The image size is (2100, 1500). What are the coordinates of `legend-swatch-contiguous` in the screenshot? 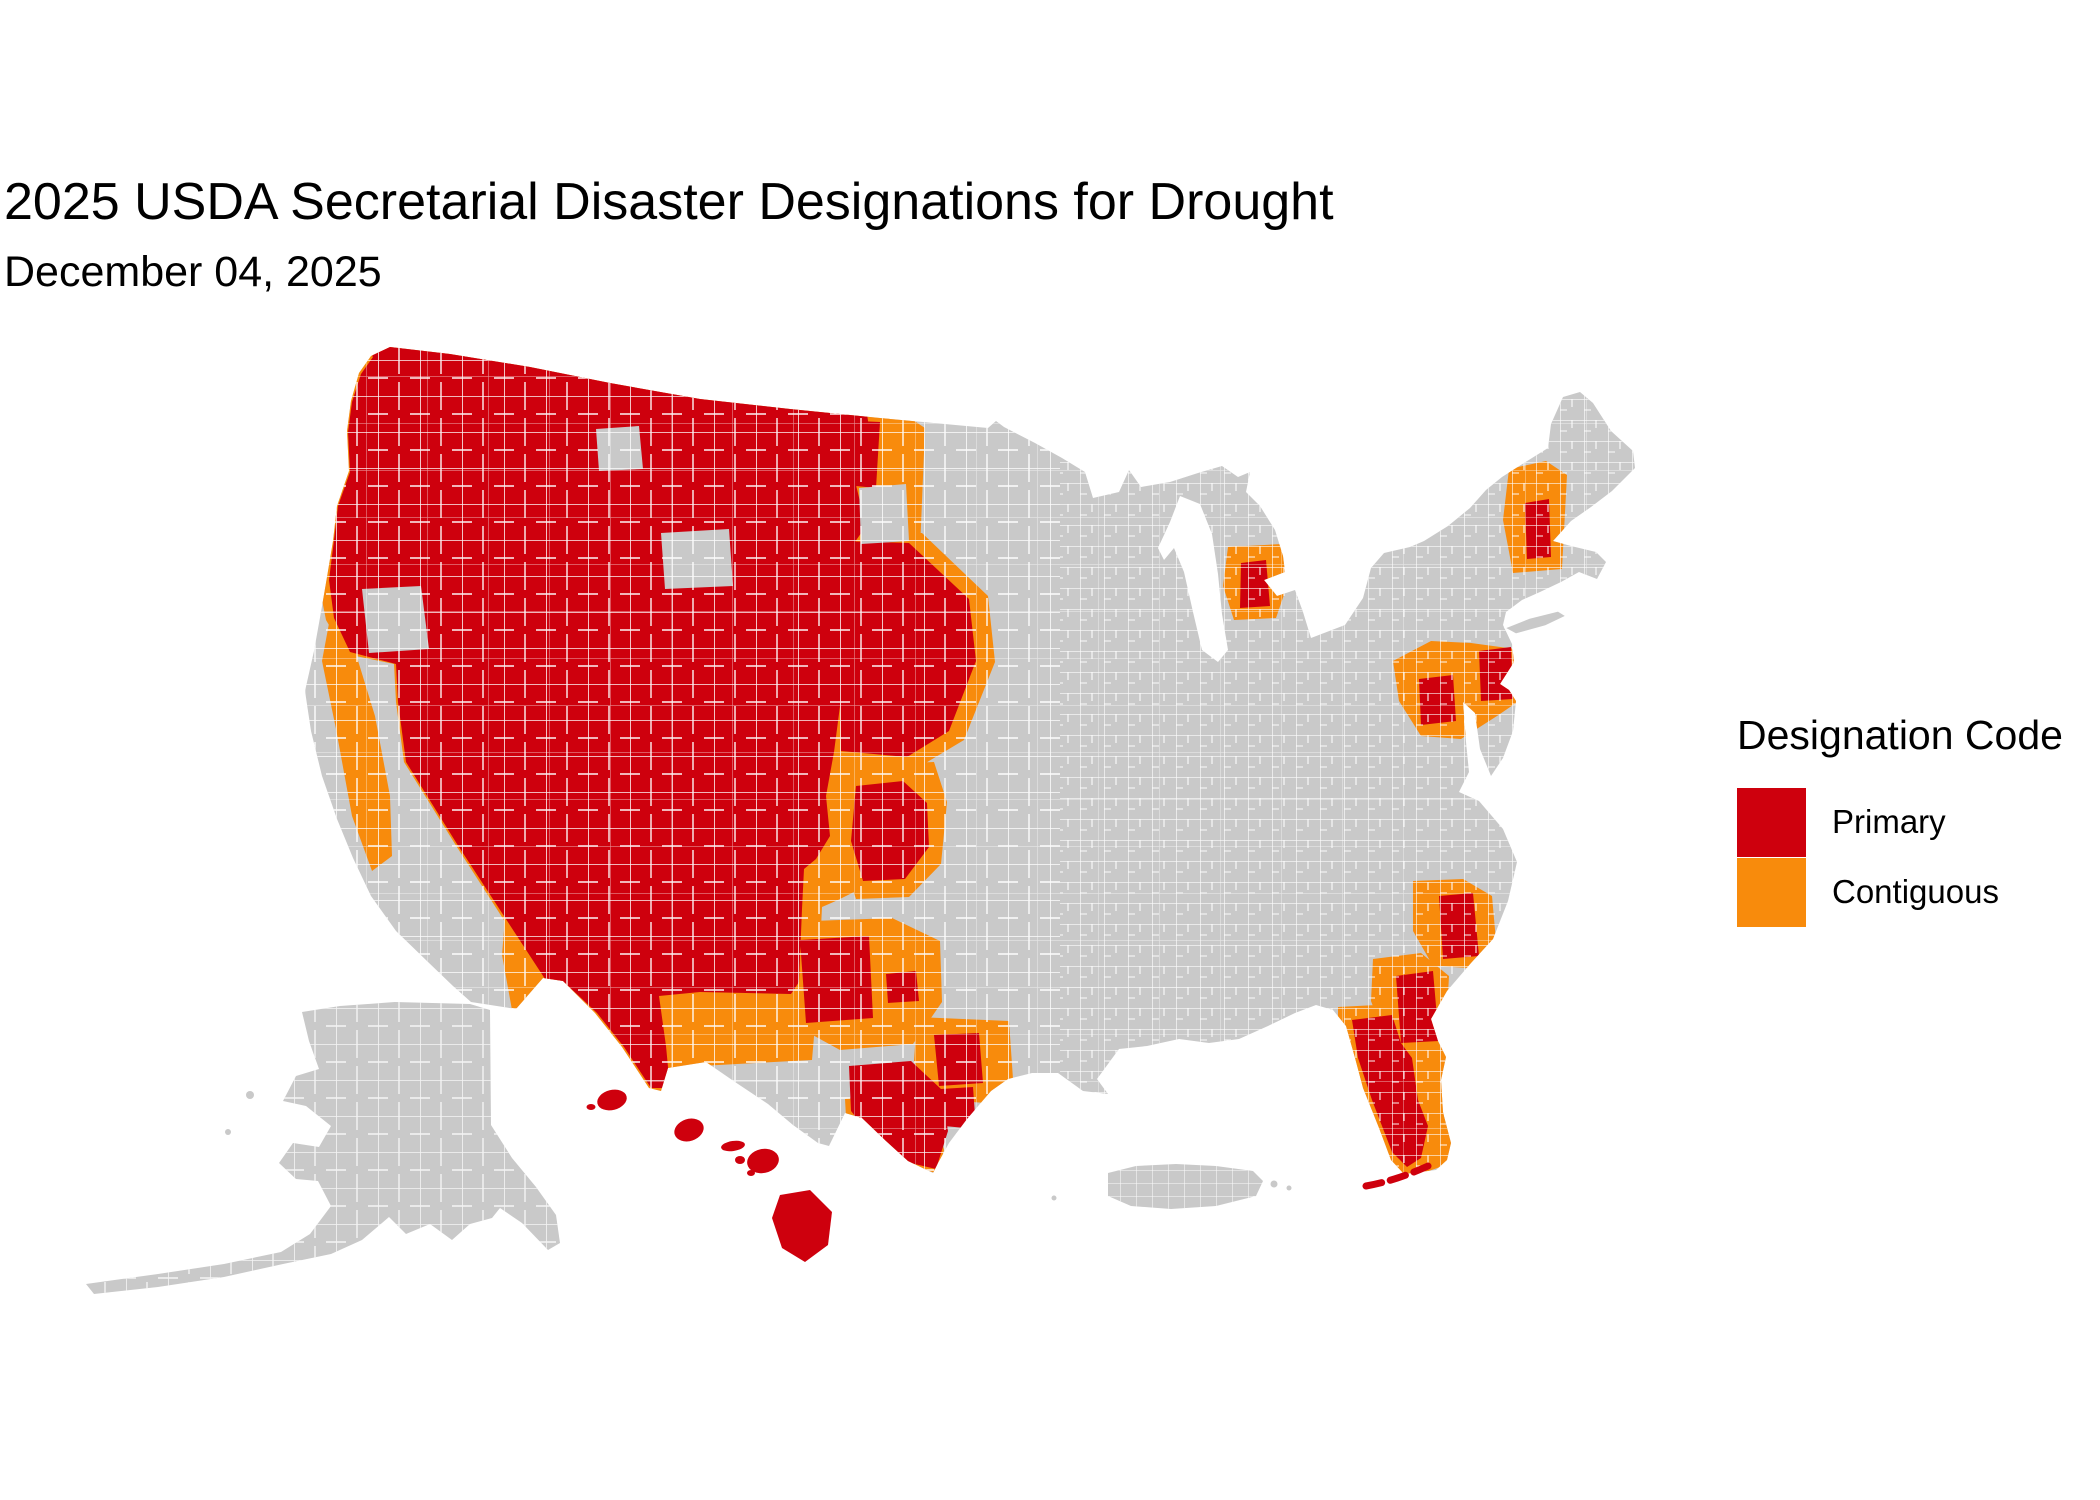 It's located at (1771, 892).